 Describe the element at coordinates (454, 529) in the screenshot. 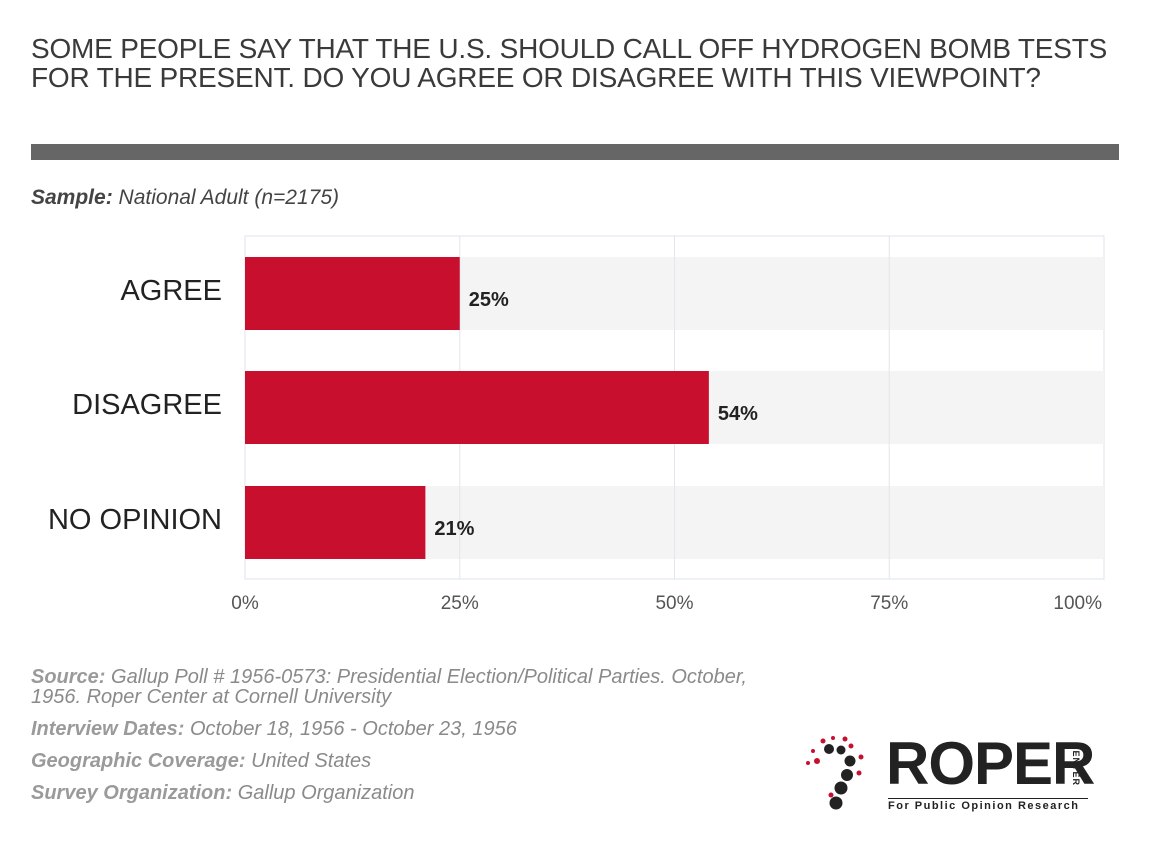

I see `data-label: 21%` at that location.